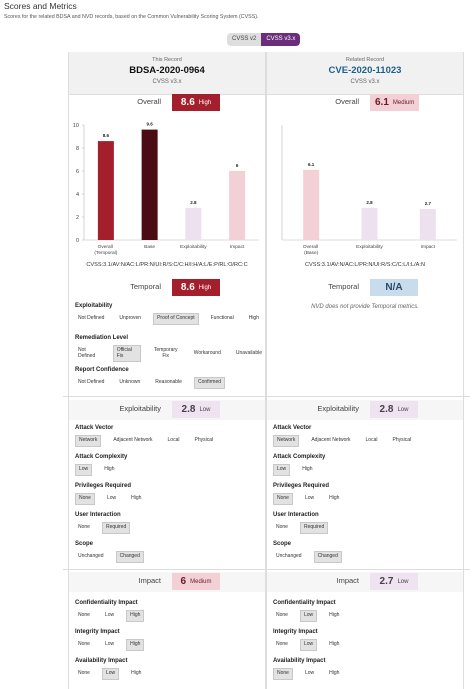 Image resolution: width=474 pixels, height=689 pixels. Describe the element at coordinates (140, 408) in the screenshot. I see `score-label: Exploitability` at that location.